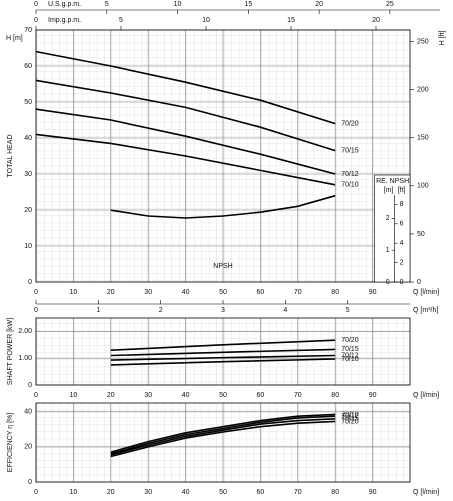 The image size is (453, 501). What do you see at coordinates (402, 224) in the screenshot?
I see `npsh-ft-label: 6` at bounding box center [402, 224].